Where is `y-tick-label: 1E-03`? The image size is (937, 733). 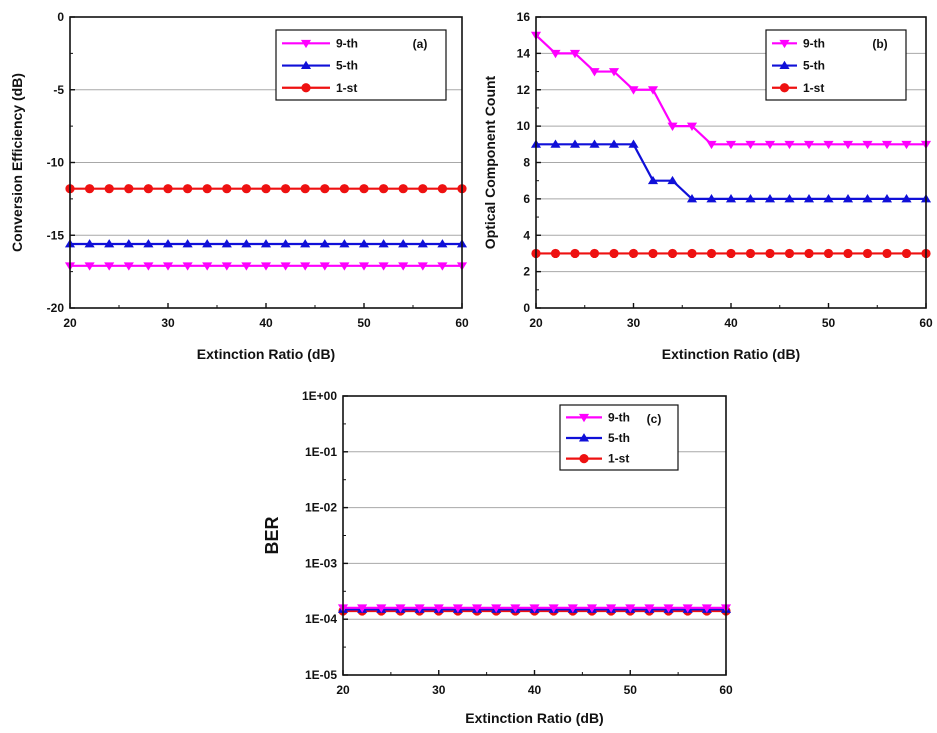
y-tick-label: 1E-03 is located at coordinates (321, 563).